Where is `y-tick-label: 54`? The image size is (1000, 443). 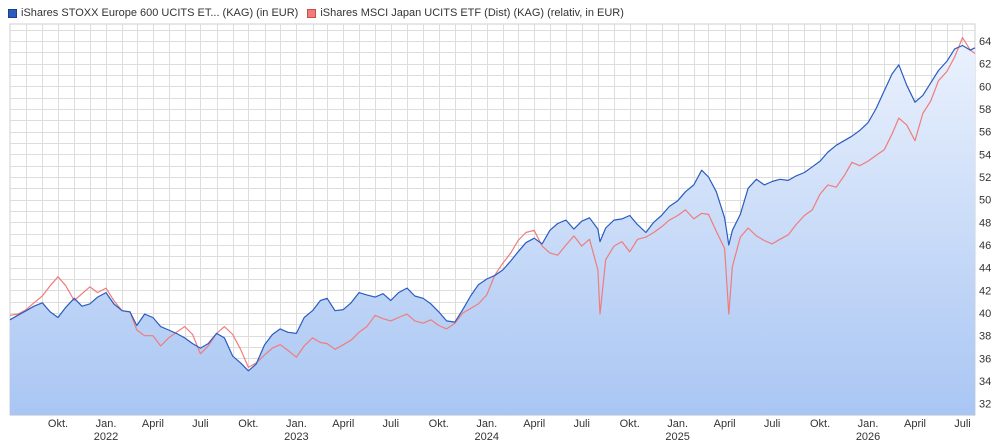 y-tick-label: 54 is located at coordinates (985, 155).